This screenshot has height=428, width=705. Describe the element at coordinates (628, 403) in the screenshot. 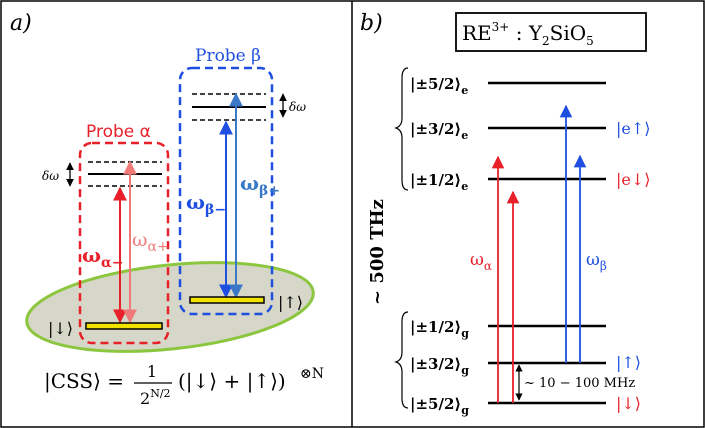

I see `g-down-label: |↓⟩` at that location.